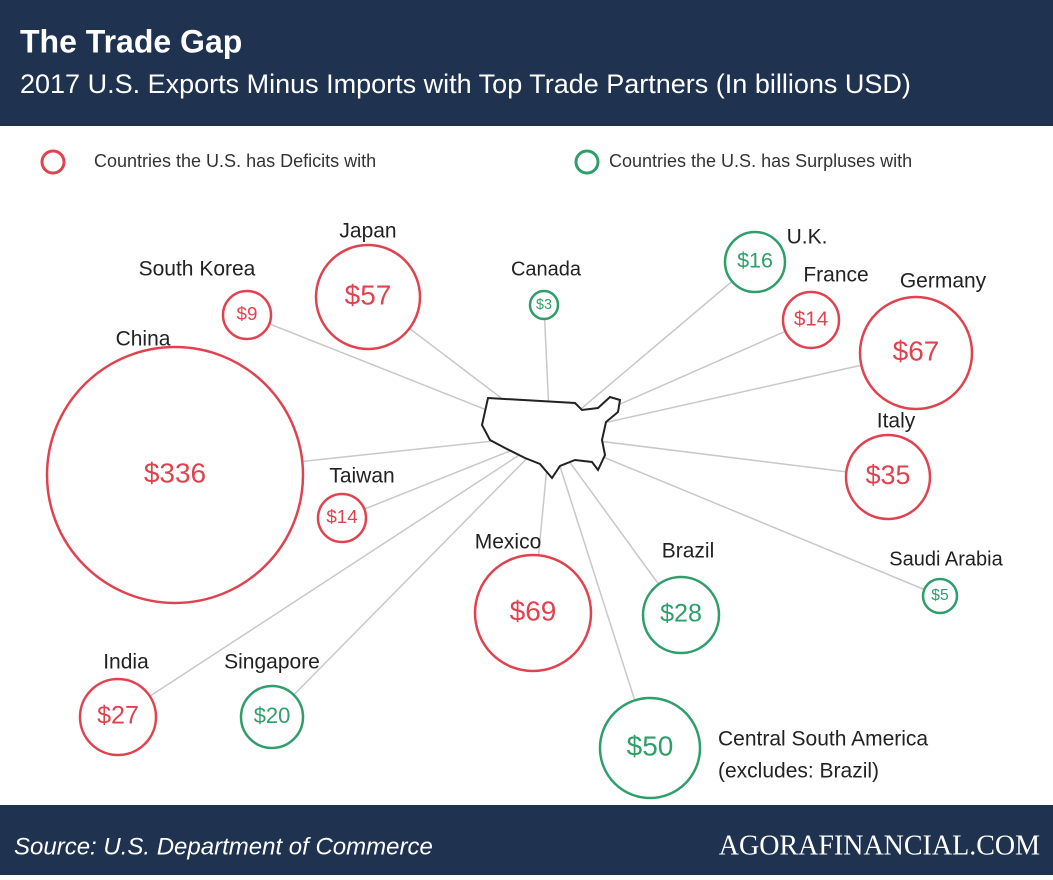 This screenshot has height=880, width=1053. I want to click on header-bar, so click(526, 63).